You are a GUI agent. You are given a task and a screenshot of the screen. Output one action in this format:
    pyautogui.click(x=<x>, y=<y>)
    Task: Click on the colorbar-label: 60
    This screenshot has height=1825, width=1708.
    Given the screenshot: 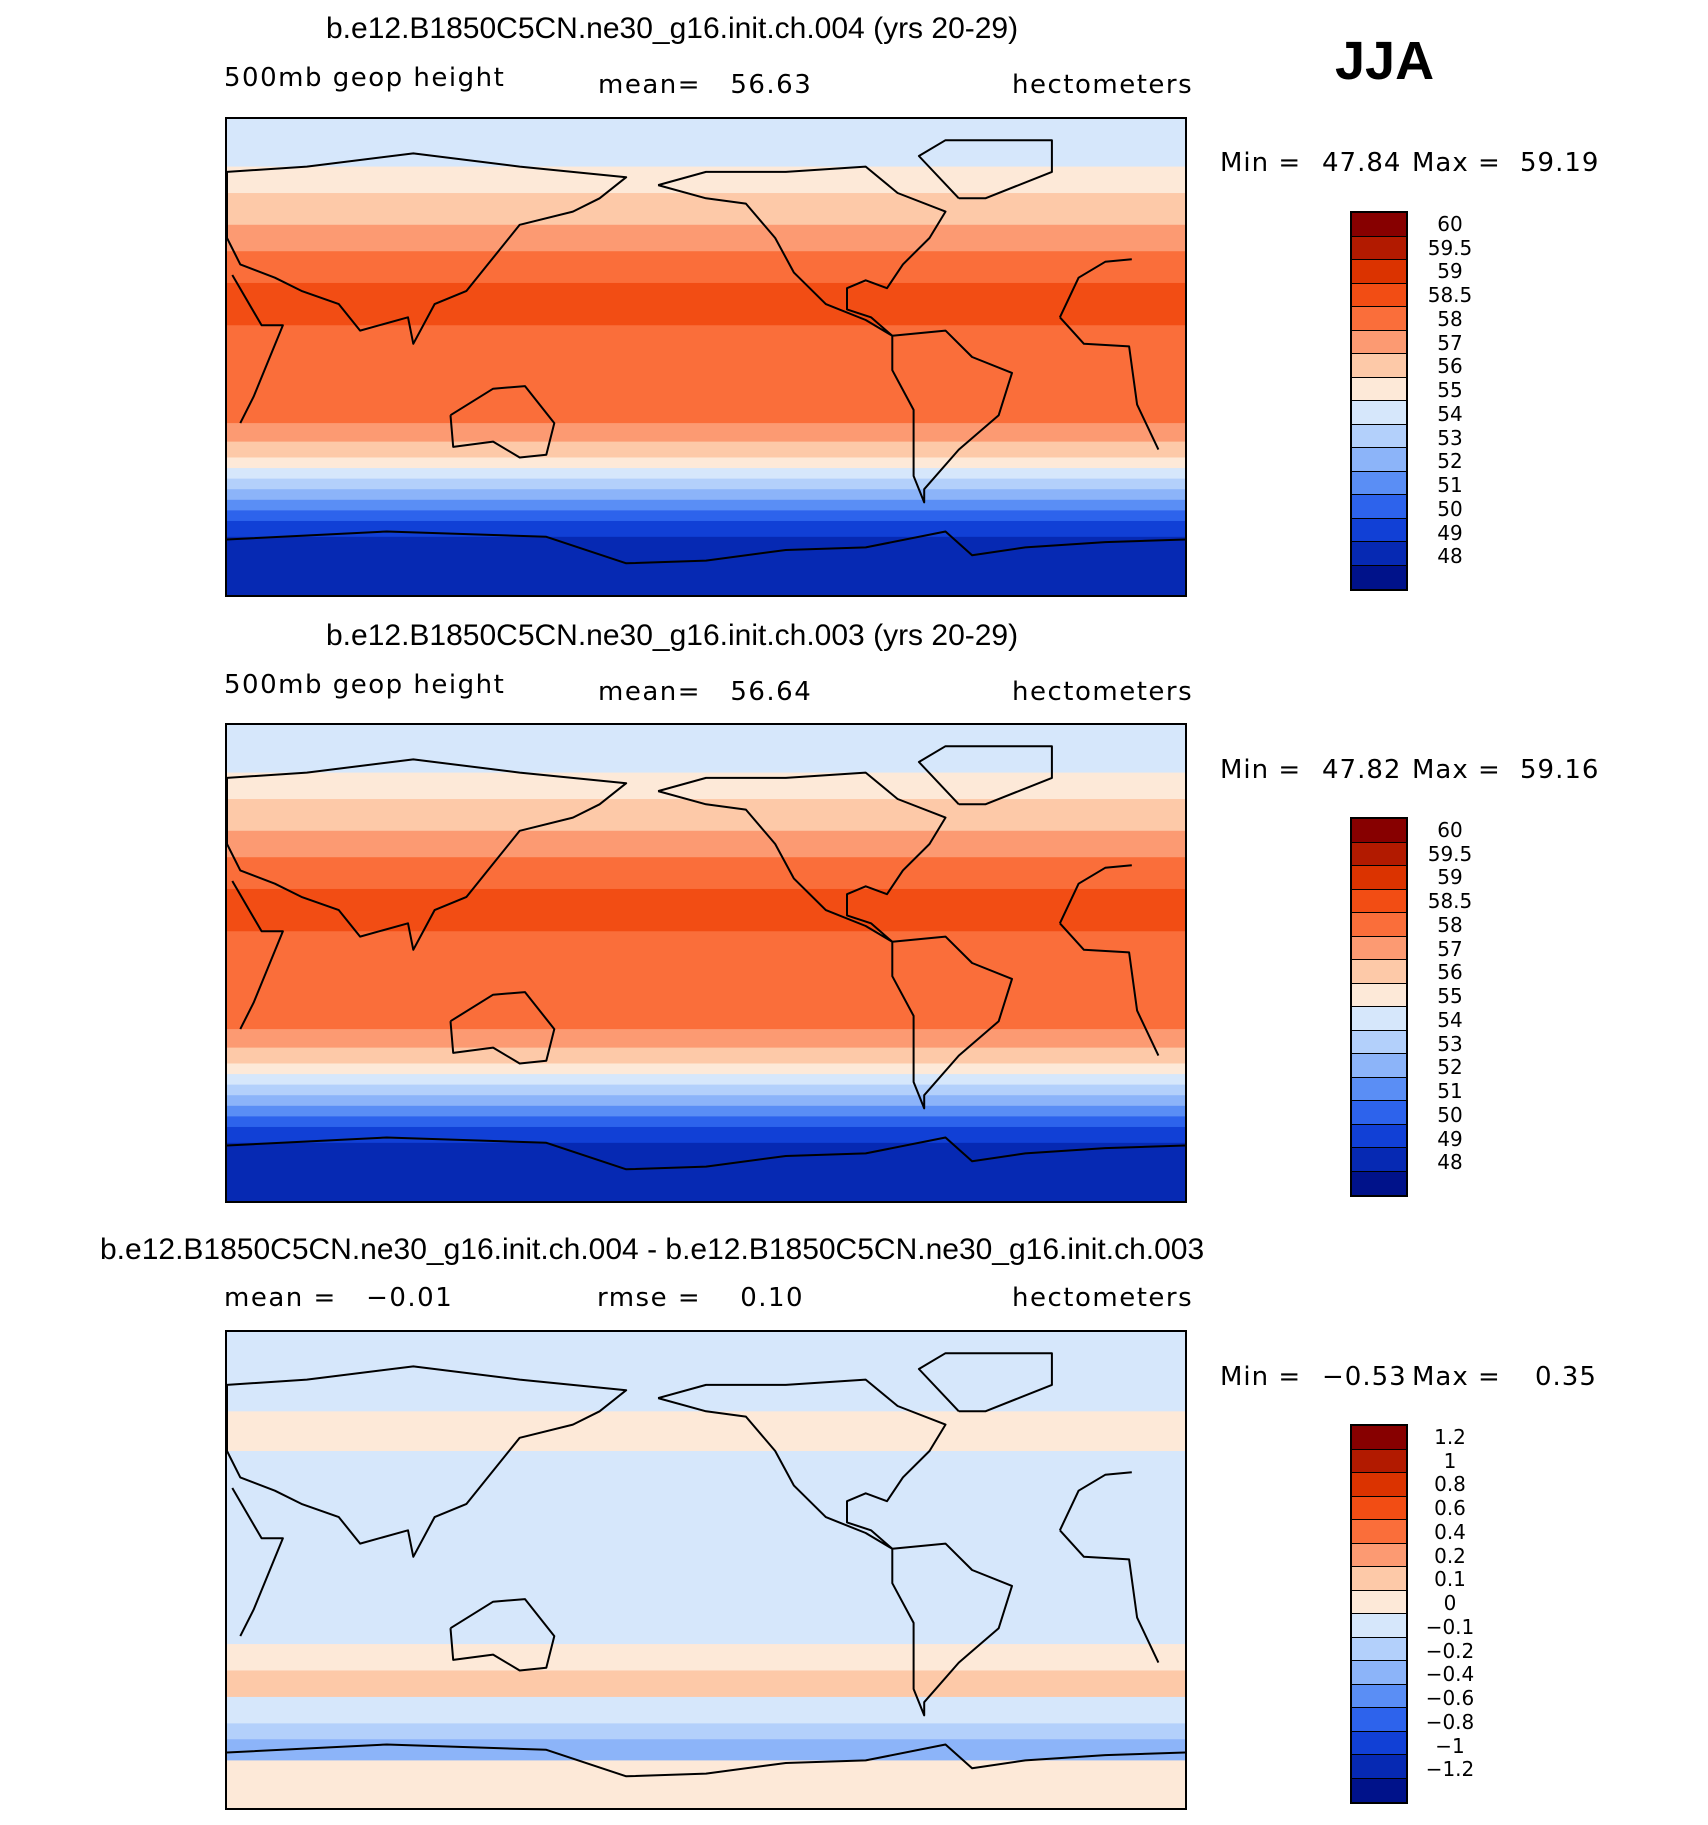 What is the action you would take?
    pyautogui.click(x=1450, y=223)
    